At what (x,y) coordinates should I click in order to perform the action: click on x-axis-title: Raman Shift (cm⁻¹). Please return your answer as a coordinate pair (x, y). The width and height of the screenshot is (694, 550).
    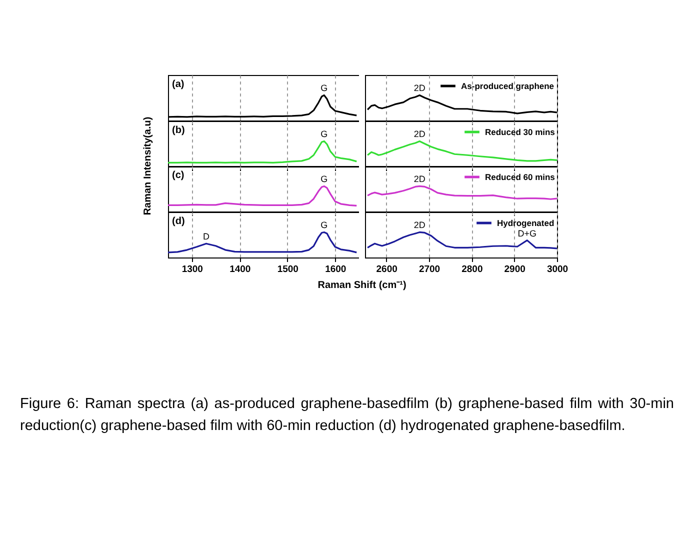
    Looking at the image, I should click on (362, 285).